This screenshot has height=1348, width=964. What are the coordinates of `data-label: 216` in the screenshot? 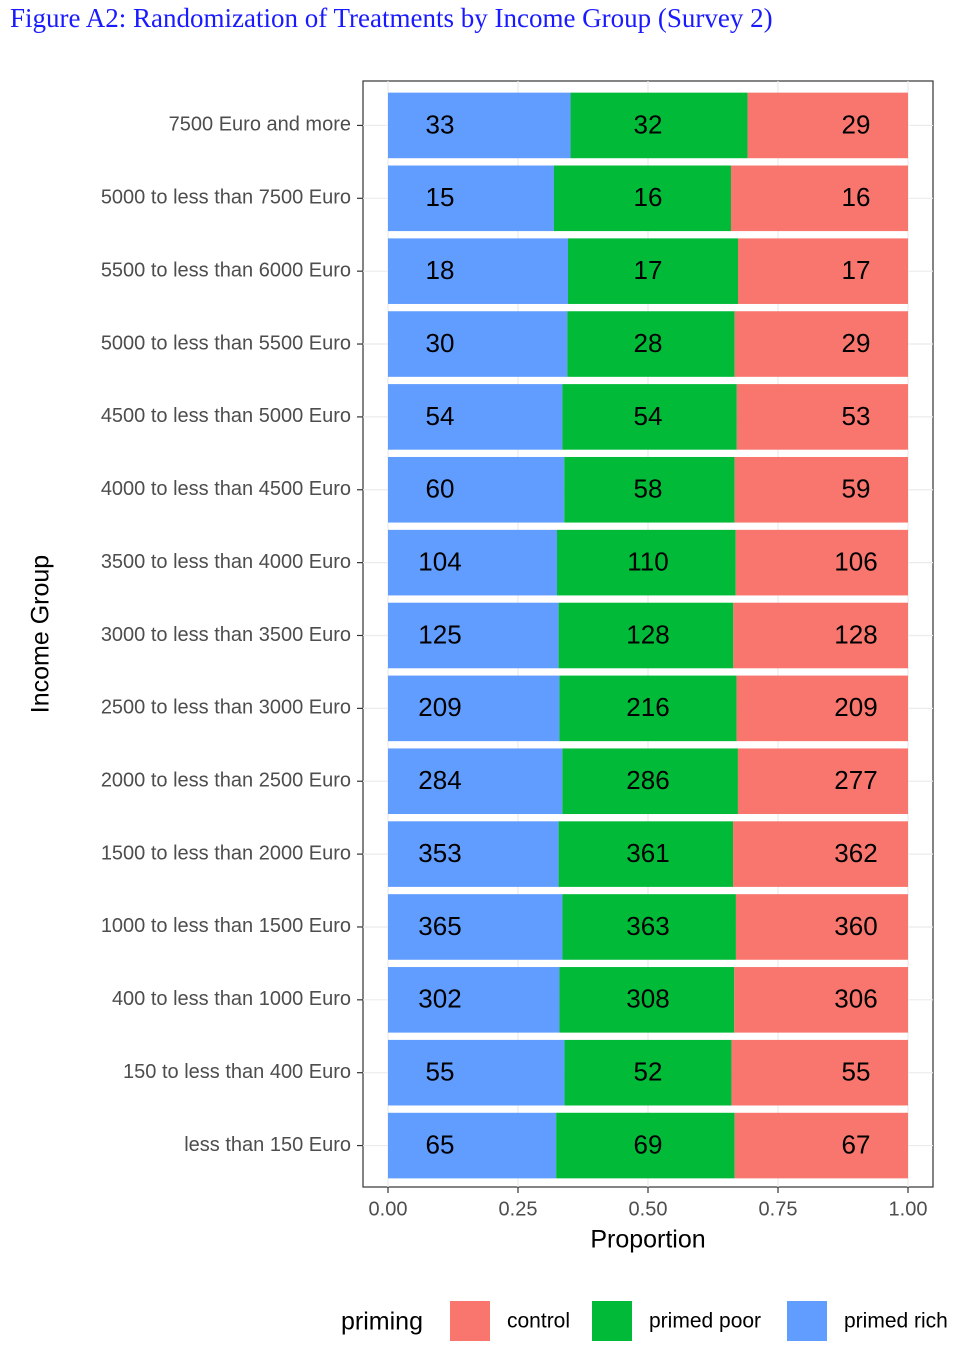 It's located at (647, 707).